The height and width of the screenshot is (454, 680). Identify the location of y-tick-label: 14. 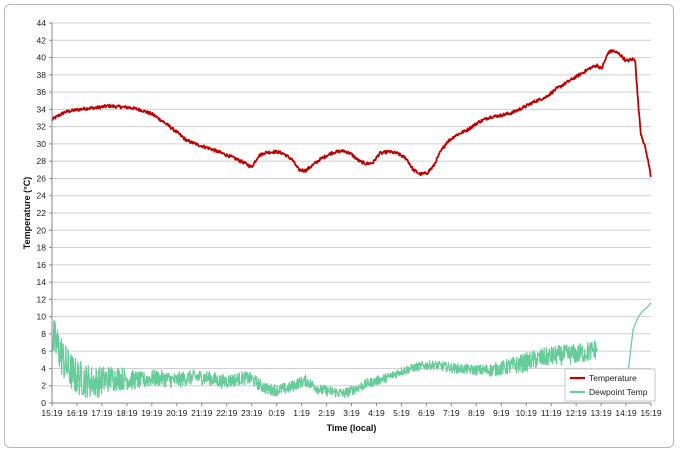
(42, 282).